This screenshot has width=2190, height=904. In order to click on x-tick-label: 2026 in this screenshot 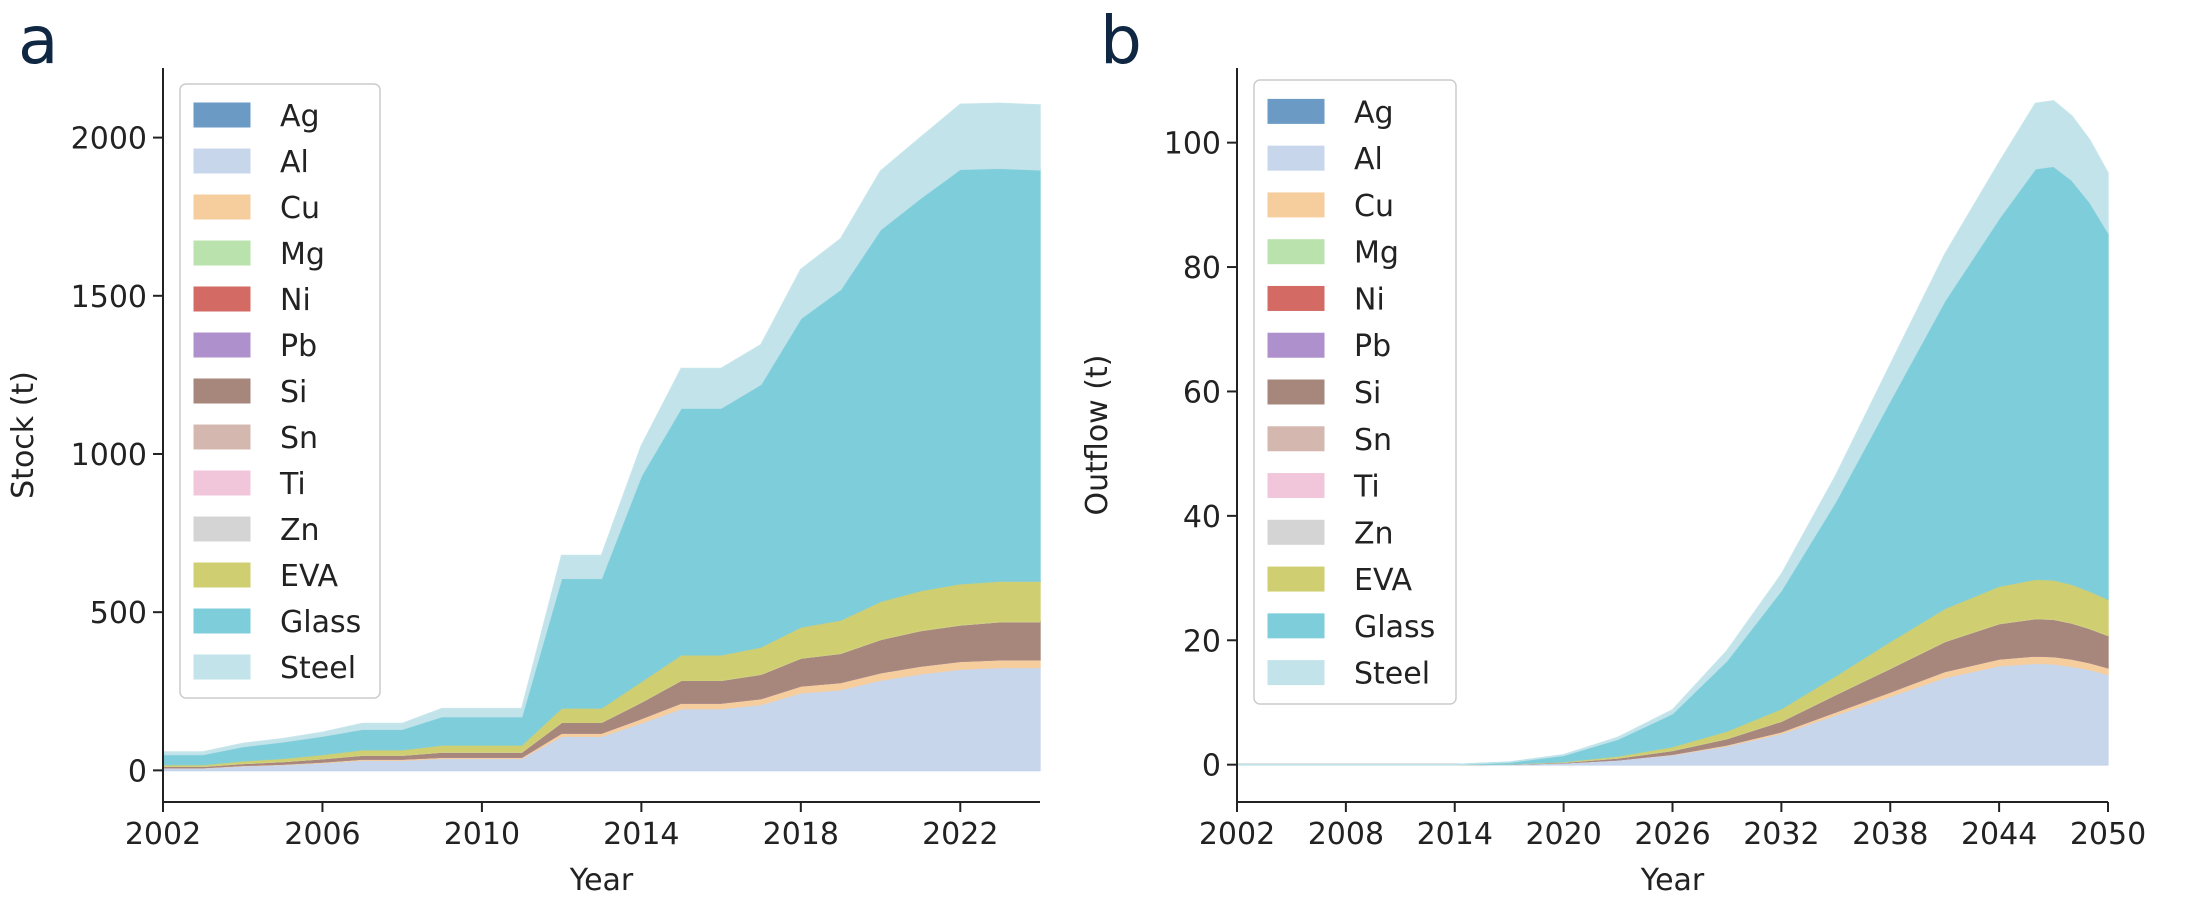, I will do `click(1672, 834)`.